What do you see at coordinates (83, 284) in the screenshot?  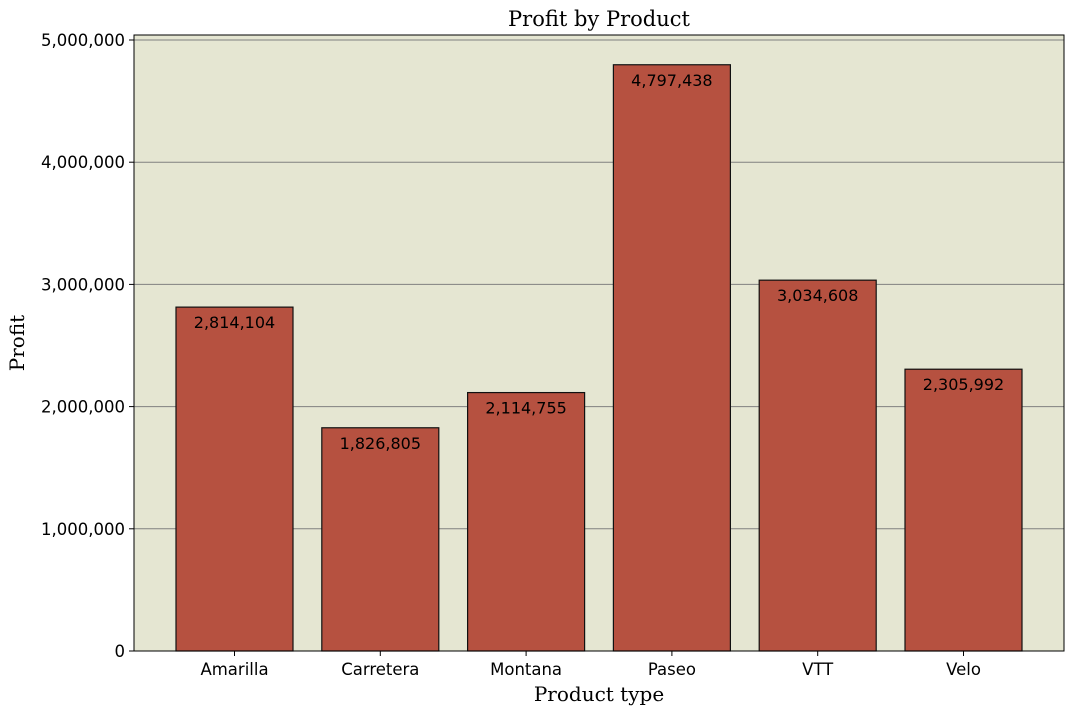 I see `y-tick-label: 3,000,000` at bounding box center [83, 284].